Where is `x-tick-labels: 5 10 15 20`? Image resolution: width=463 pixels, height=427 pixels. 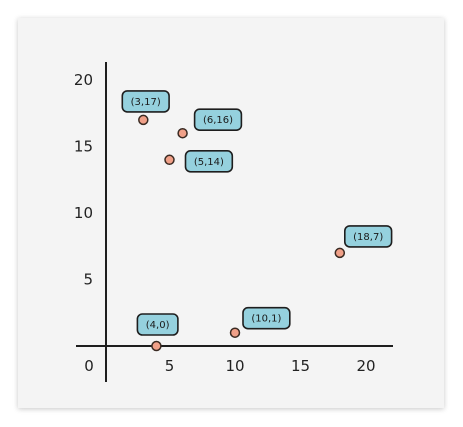 x-tick-labels: 5 10 15 20 is located at coordinates (270, 366).